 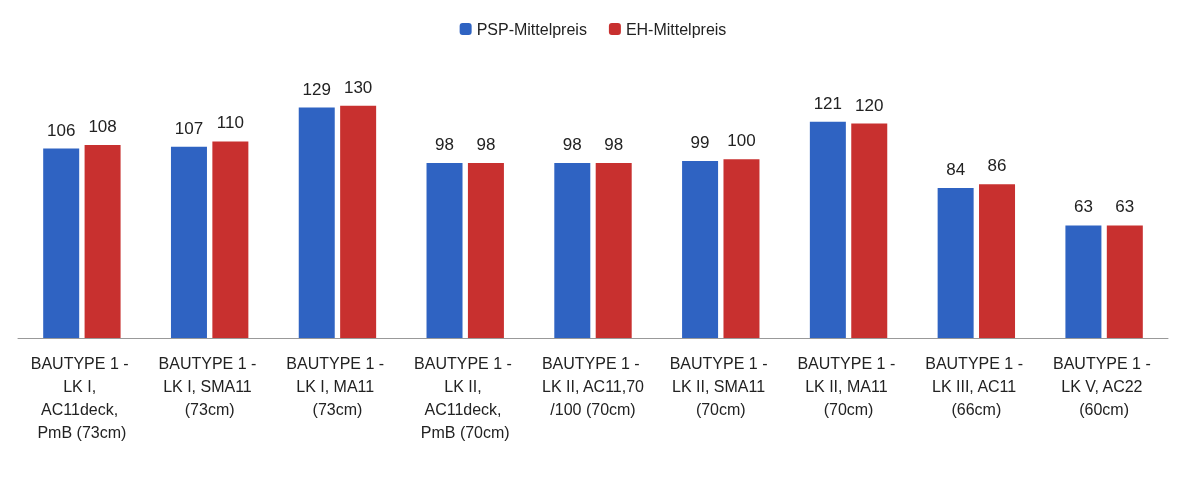 What do you see at coordinates (465, 398) in the screenshot?
I see `x-tick-label: BAUTYPE 1 - LK II, AC11deck, PmB (70cm)` at bounding box center [465, 398].